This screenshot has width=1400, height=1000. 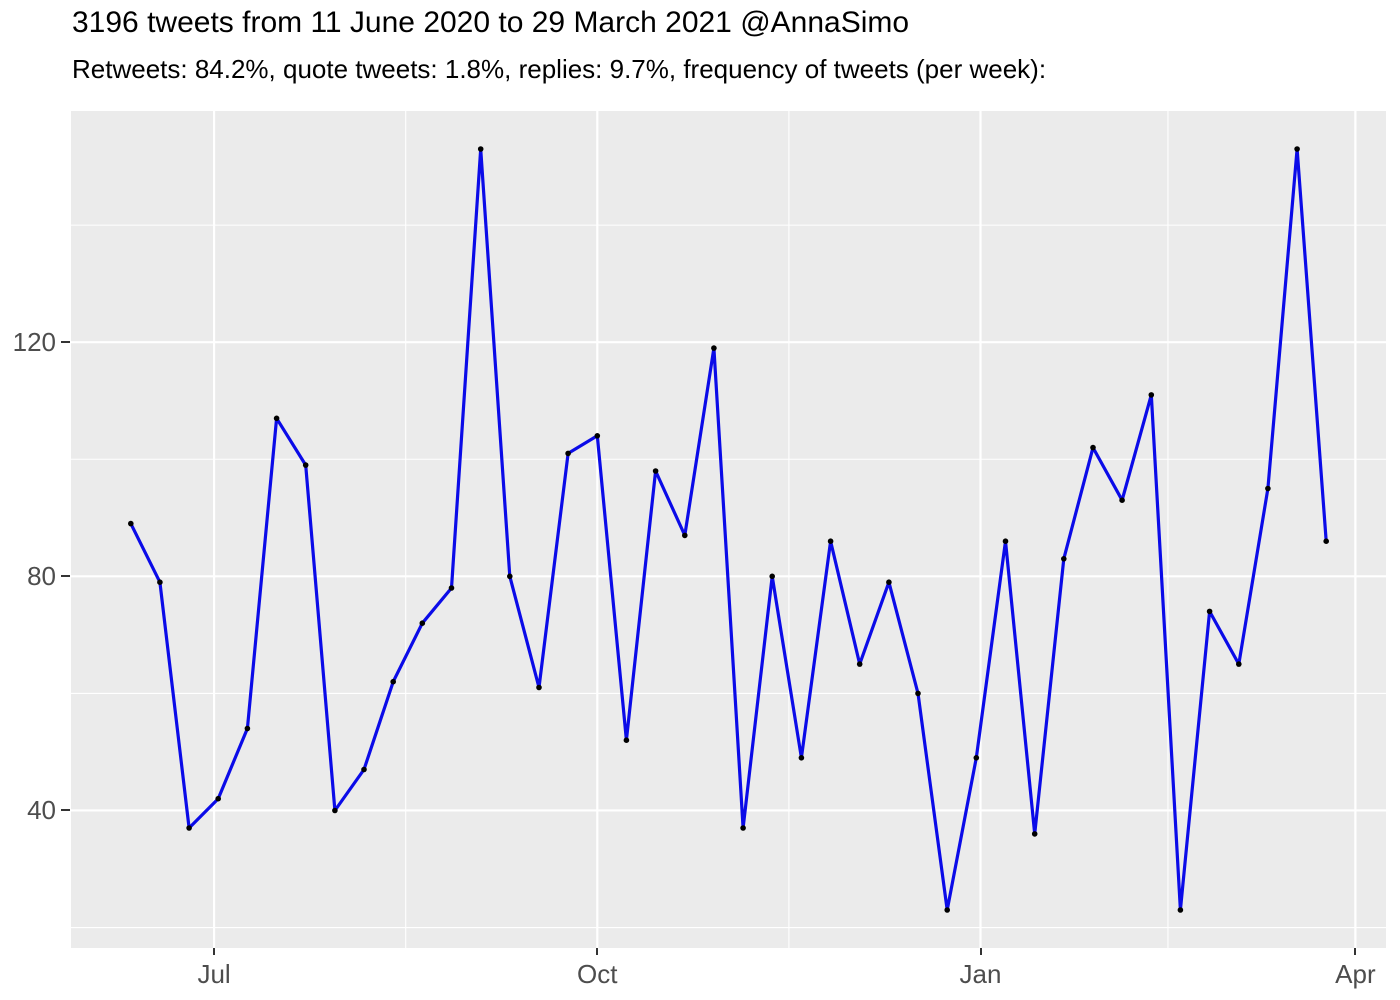 I want to click on y-axis-label: 40, so click(x=41, y=810).